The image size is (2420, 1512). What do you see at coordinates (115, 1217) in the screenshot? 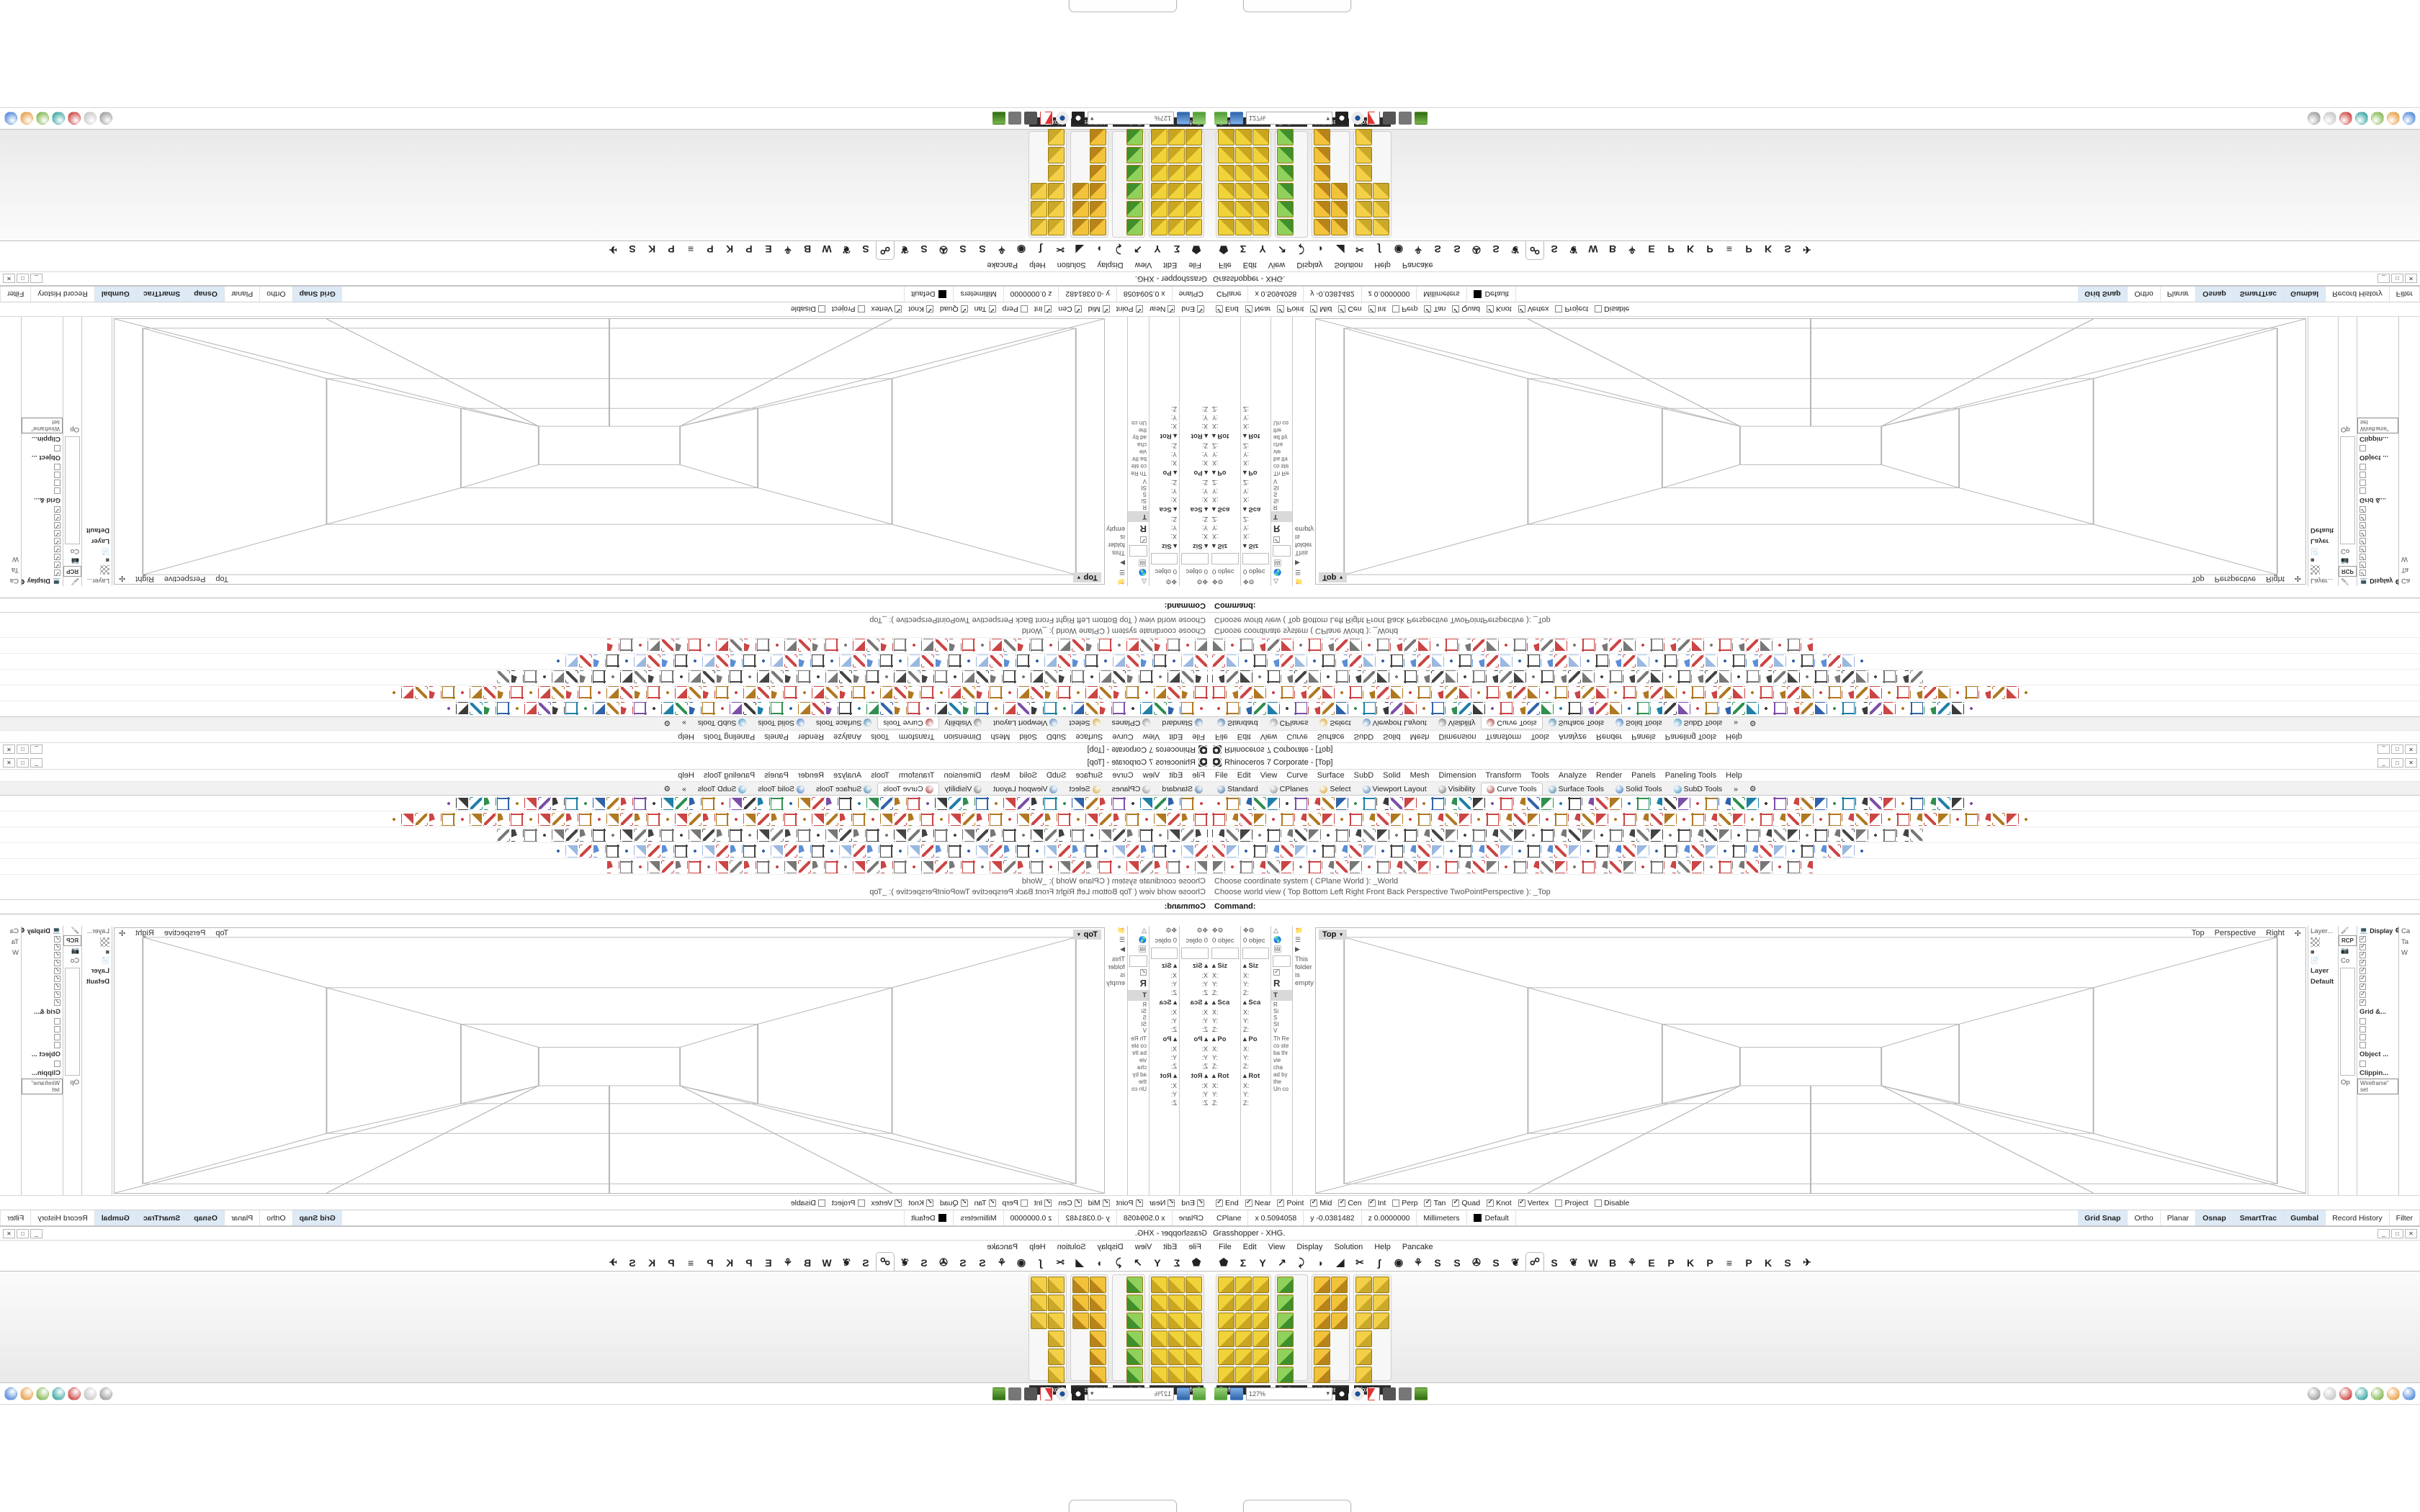
I see `status-toggle-gumbal: Gumbal` at bounding box center [115, 1217].